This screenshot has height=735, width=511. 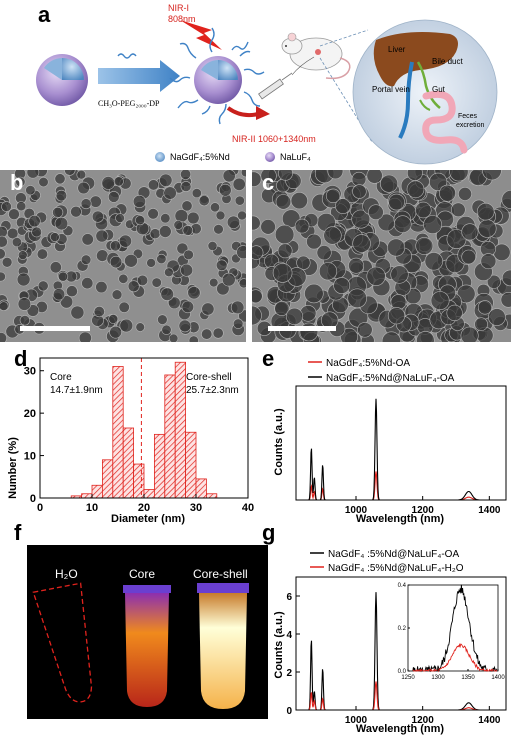 What do you see at coordinates (289, 635) in the screenshot?
I see `y-tick-label: 4` at bounding box center [289, 635].